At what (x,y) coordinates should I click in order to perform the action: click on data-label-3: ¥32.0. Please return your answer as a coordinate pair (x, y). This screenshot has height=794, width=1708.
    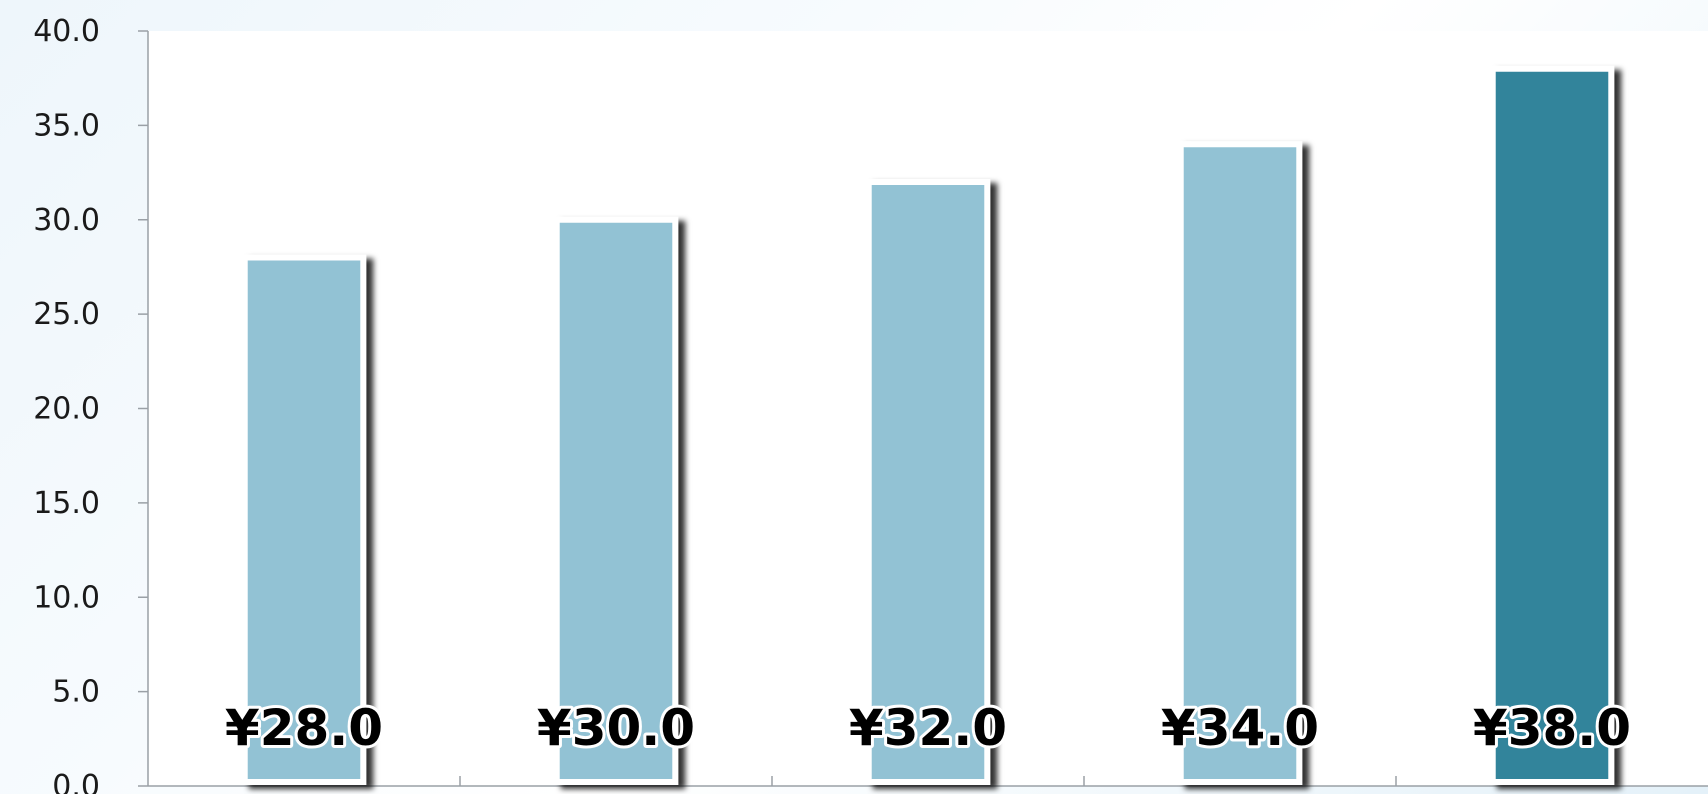
    Looking at the image, I should click on (928, 728).